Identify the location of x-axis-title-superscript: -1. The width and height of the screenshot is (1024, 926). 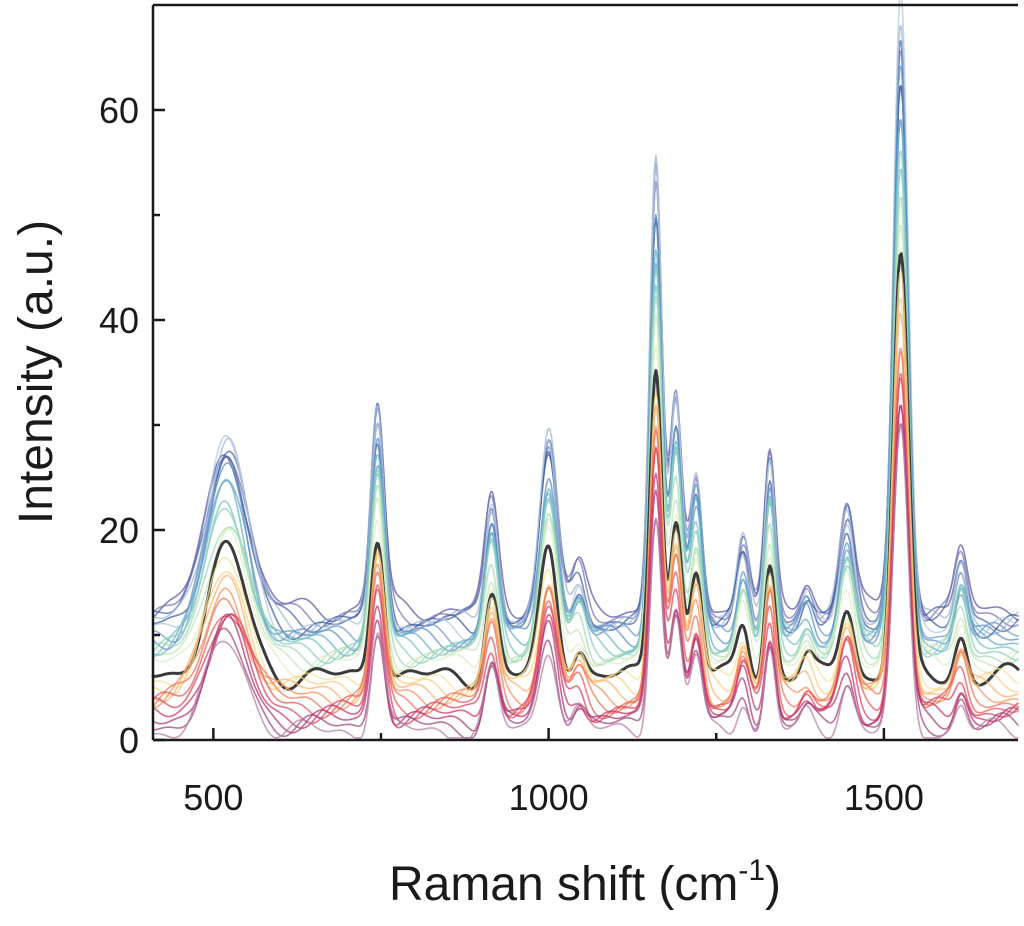
(751, 870).